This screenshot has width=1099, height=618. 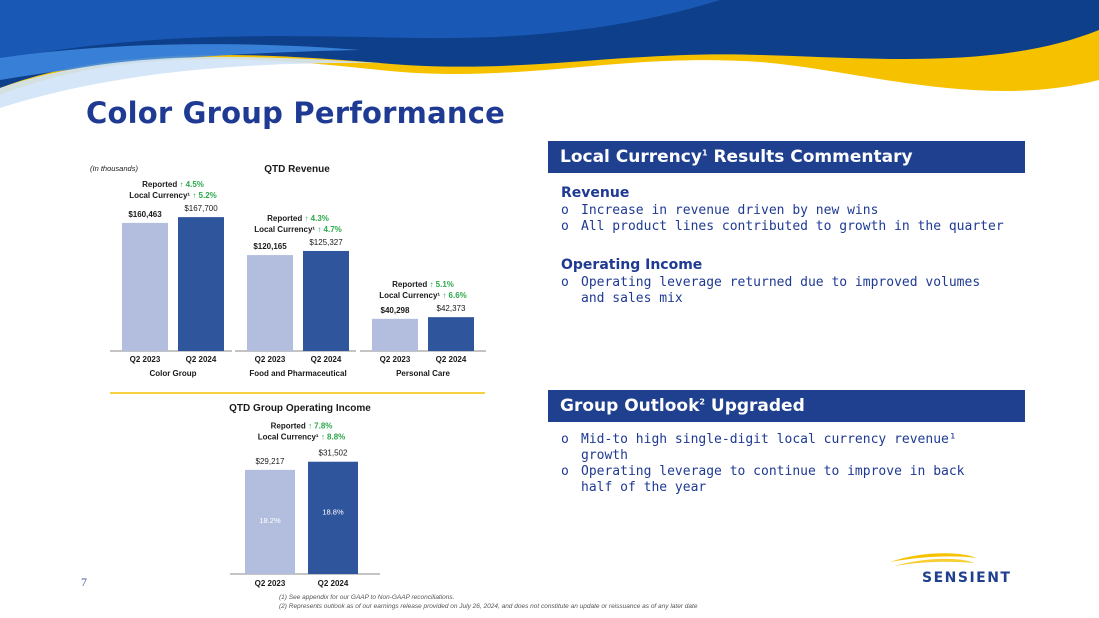 I want to click on logo-text: SENSIENT, so click(x=967, y=578).